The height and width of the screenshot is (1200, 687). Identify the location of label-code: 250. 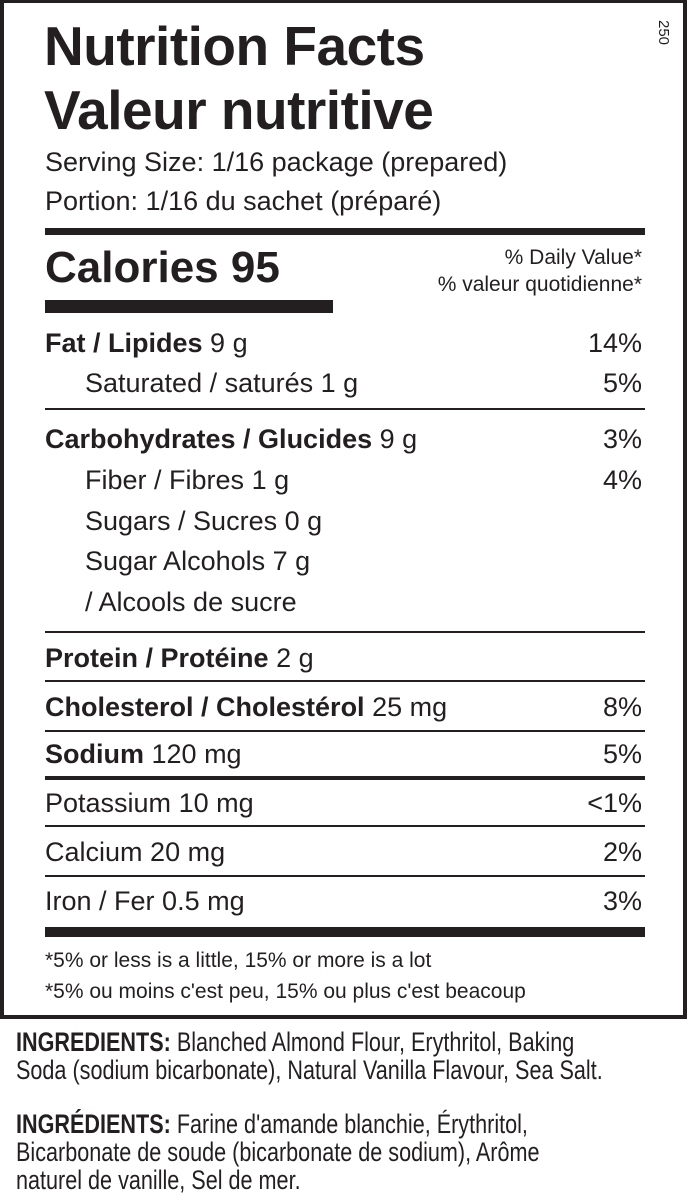
(663, 33).